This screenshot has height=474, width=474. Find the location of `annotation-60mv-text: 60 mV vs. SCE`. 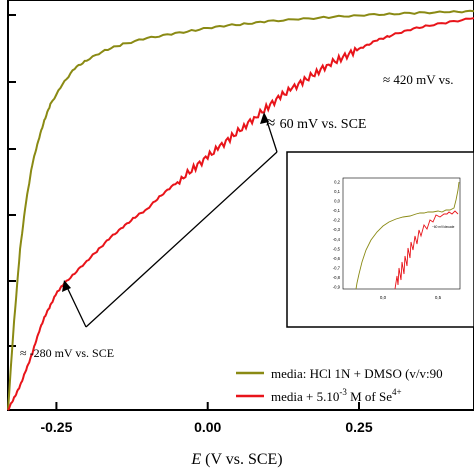

annotation-60mv-text: 60 mV vs. SCE is located at coordinates (323, 124).